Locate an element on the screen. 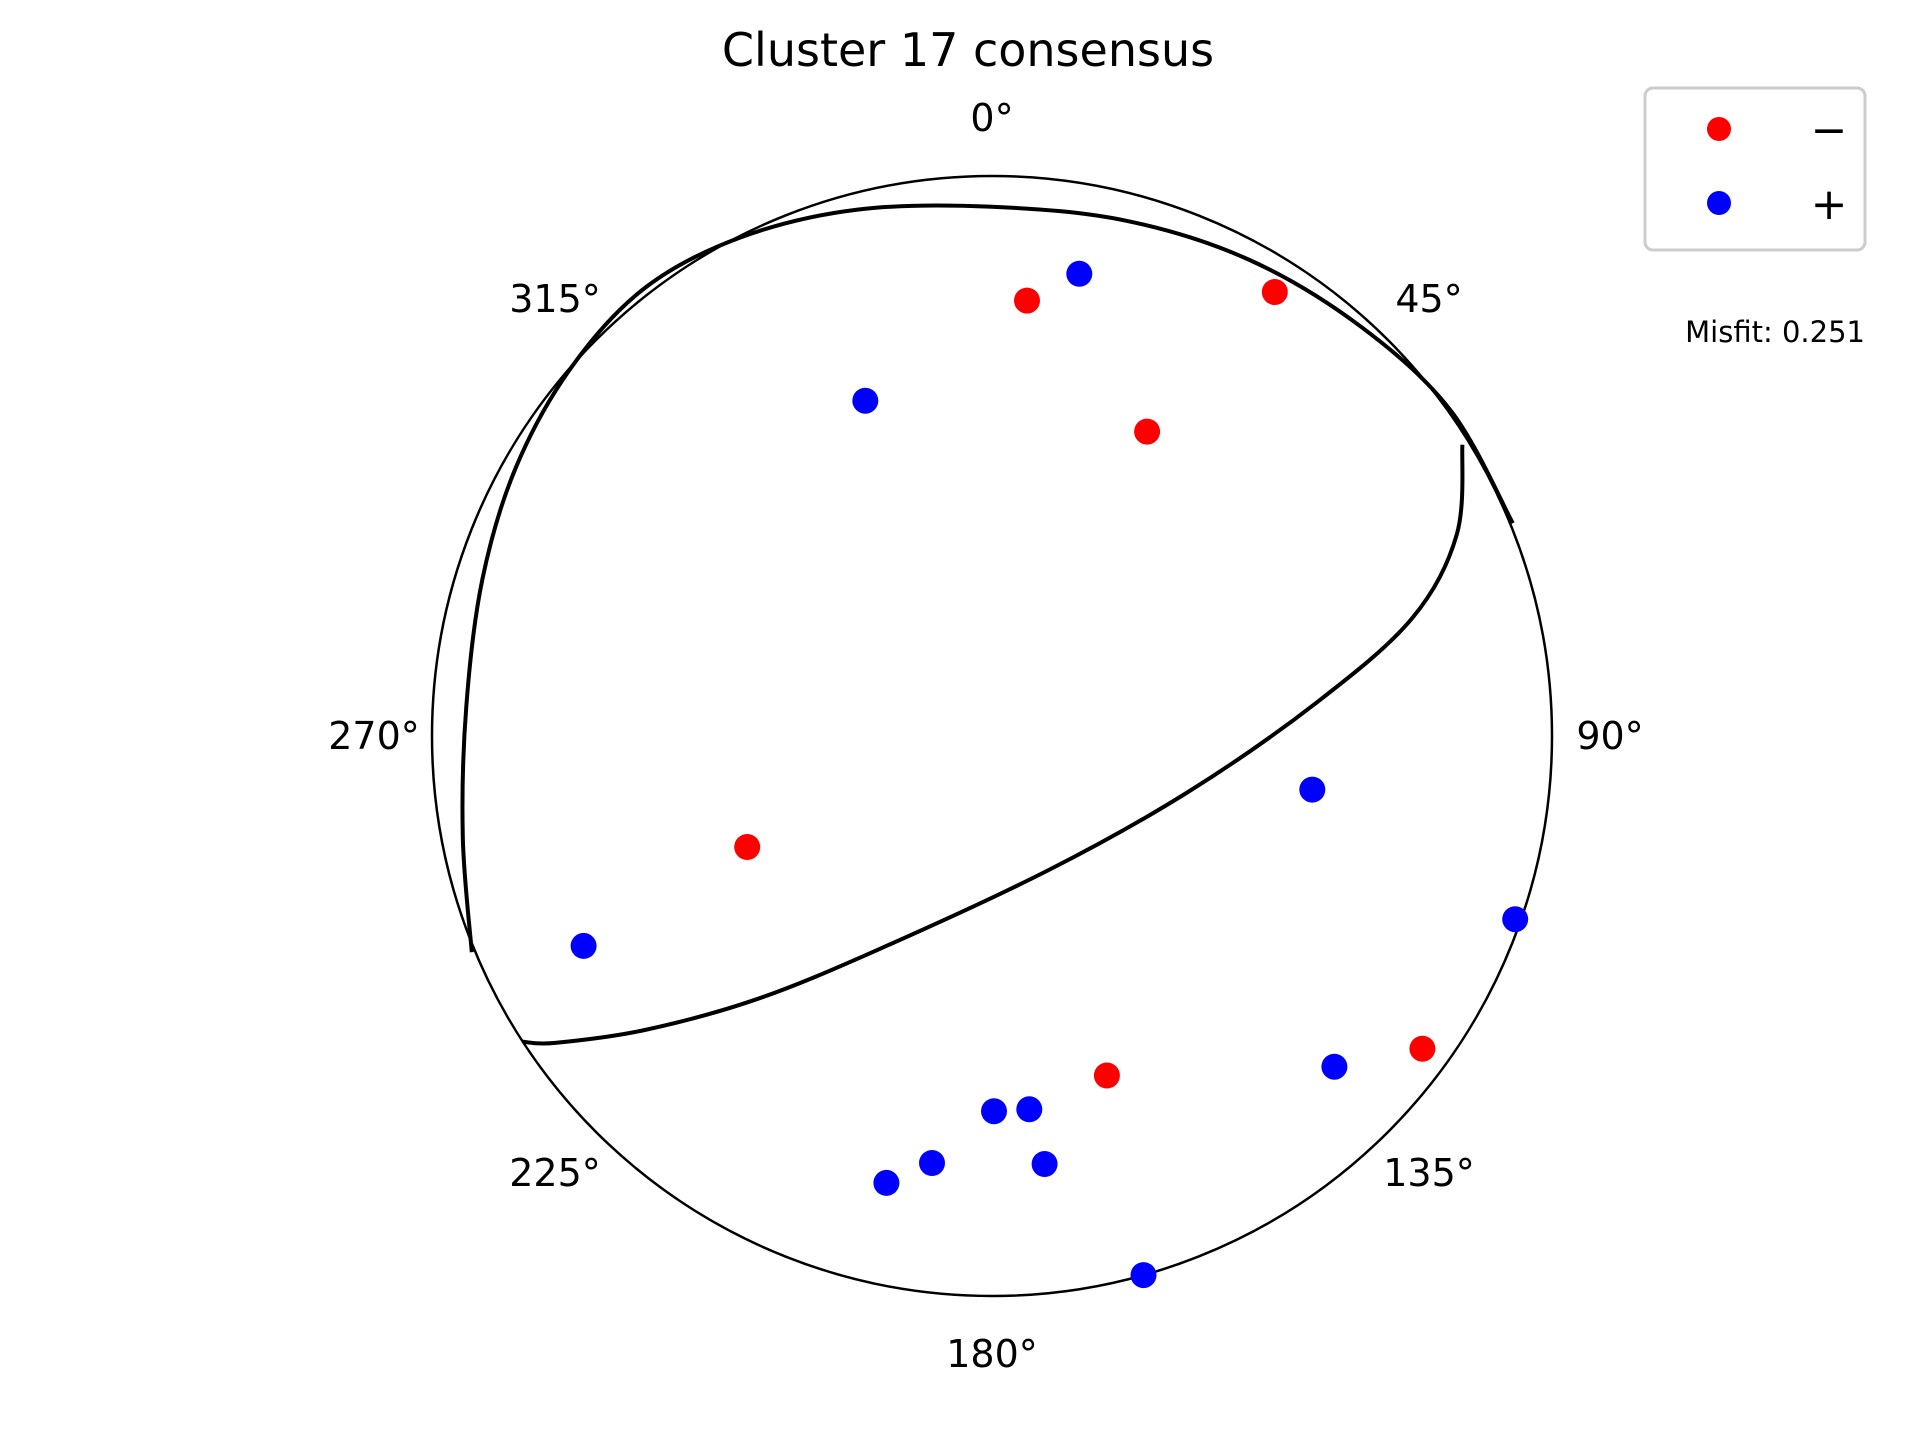 The height and width of the screenshot is (1440, 1920). legend-label-positive: + is located at coordinates (1829, 204).